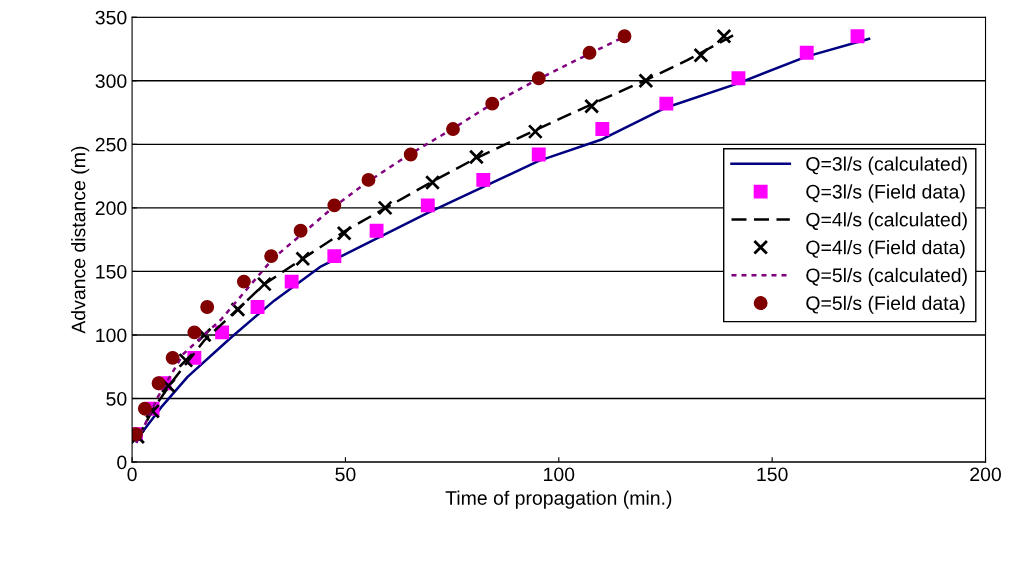  Describe the element at coordinates (559, 474) in the screenshot. I see `x-tick-label: 100` at that location.